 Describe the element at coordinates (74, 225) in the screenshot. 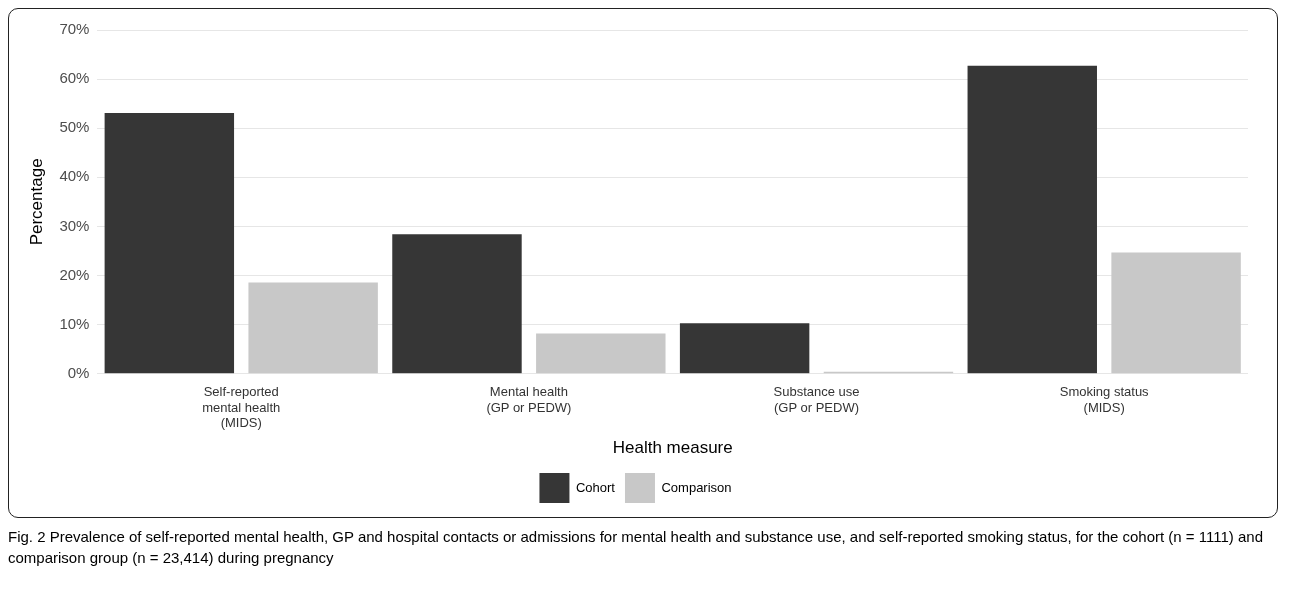

I see `y-tick-label: 30%` at that location.